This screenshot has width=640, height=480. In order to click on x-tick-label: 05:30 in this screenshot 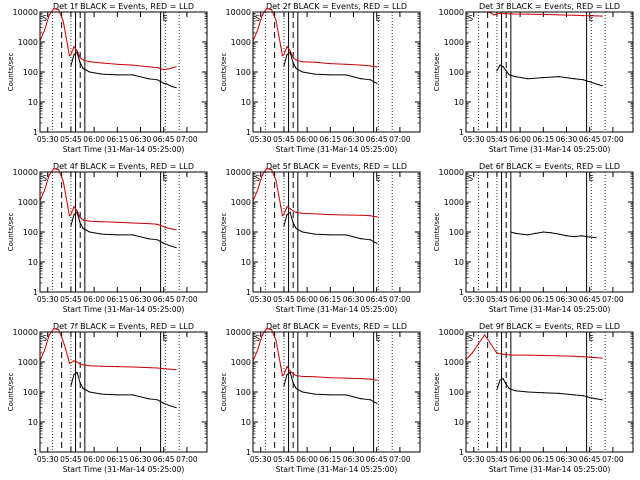, I will do `click(48, 299)`.